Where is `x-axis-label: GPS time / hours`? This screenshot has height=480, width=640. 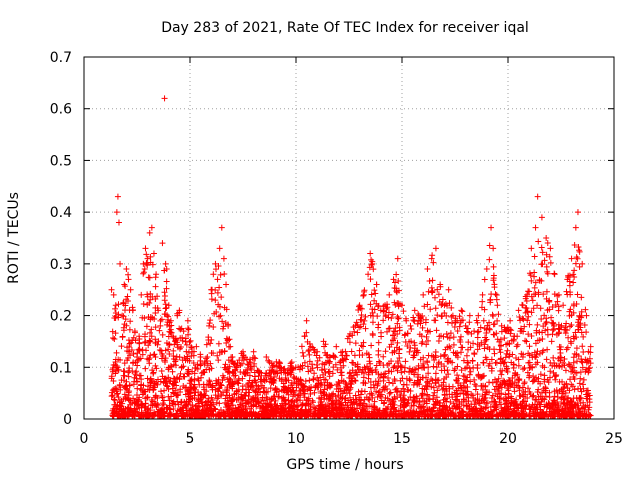 x-axis-label: GPS time / hours is located at coordinates (344, 465).